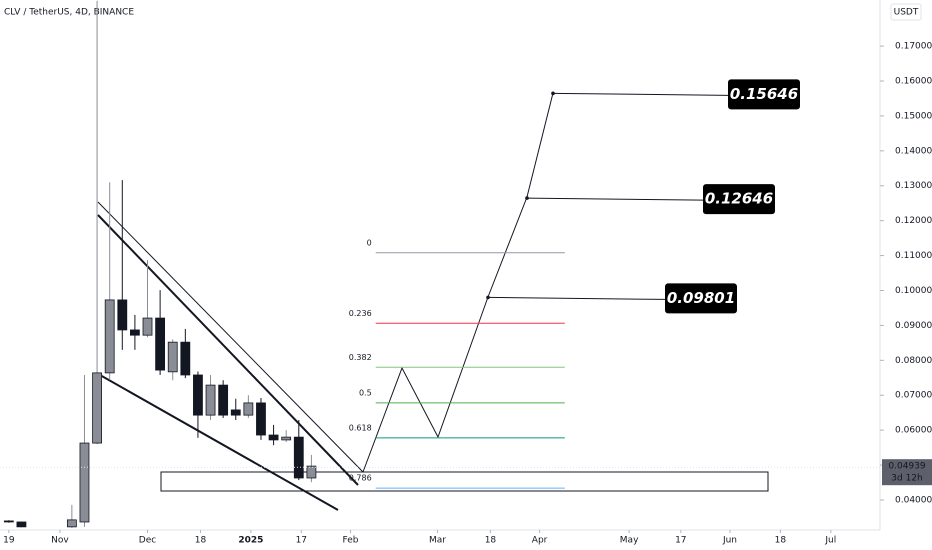 The image size is (932, 550). Describe the element at coordinates (360, 313) in the screenshot. I see `fib-label: 0.236` at that location.